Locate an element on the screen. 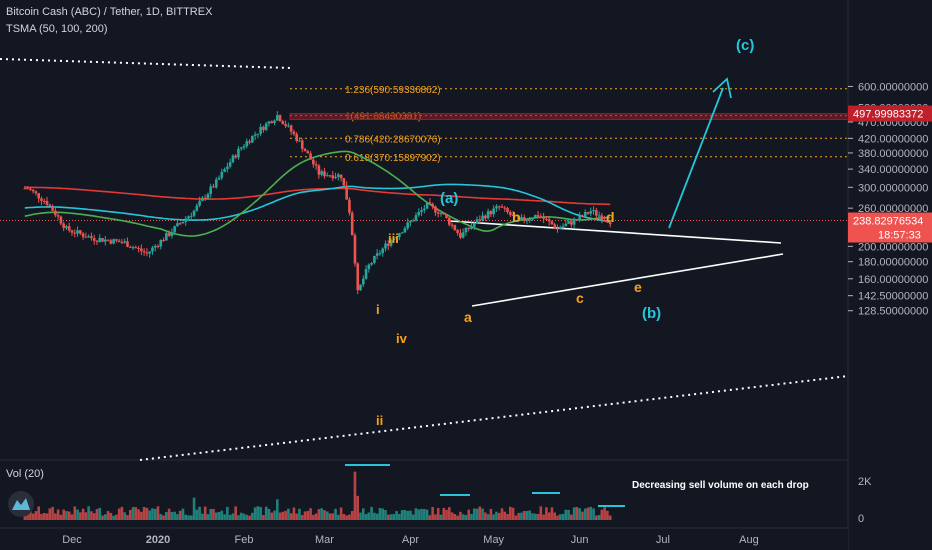 The image size is (932, 550). fib-label: 1.236(590.59336862) is located at coordinates (393, 90).